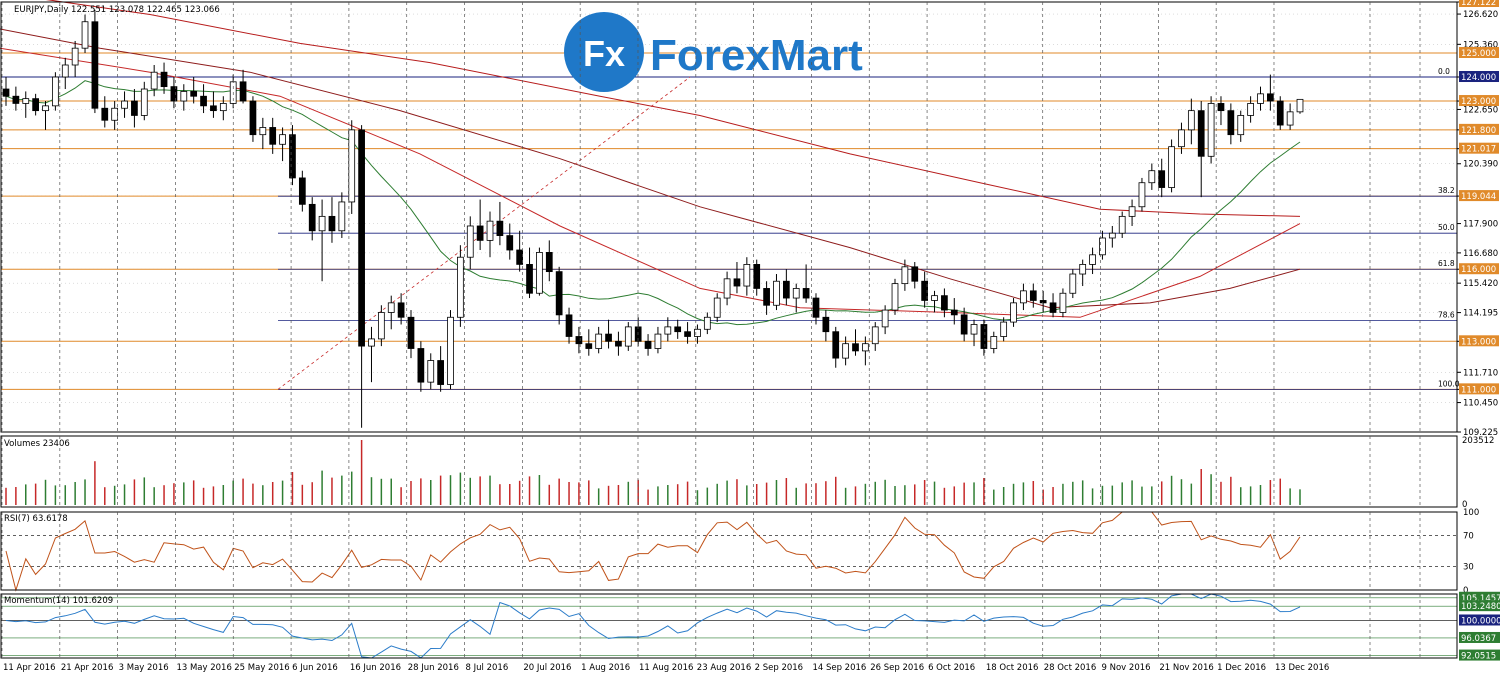 This screenshot has height=678, width=1500. Describe the element at coordinates (1478, 197) in the screenshot. I see `level-tag-label: 119.044` at that location.